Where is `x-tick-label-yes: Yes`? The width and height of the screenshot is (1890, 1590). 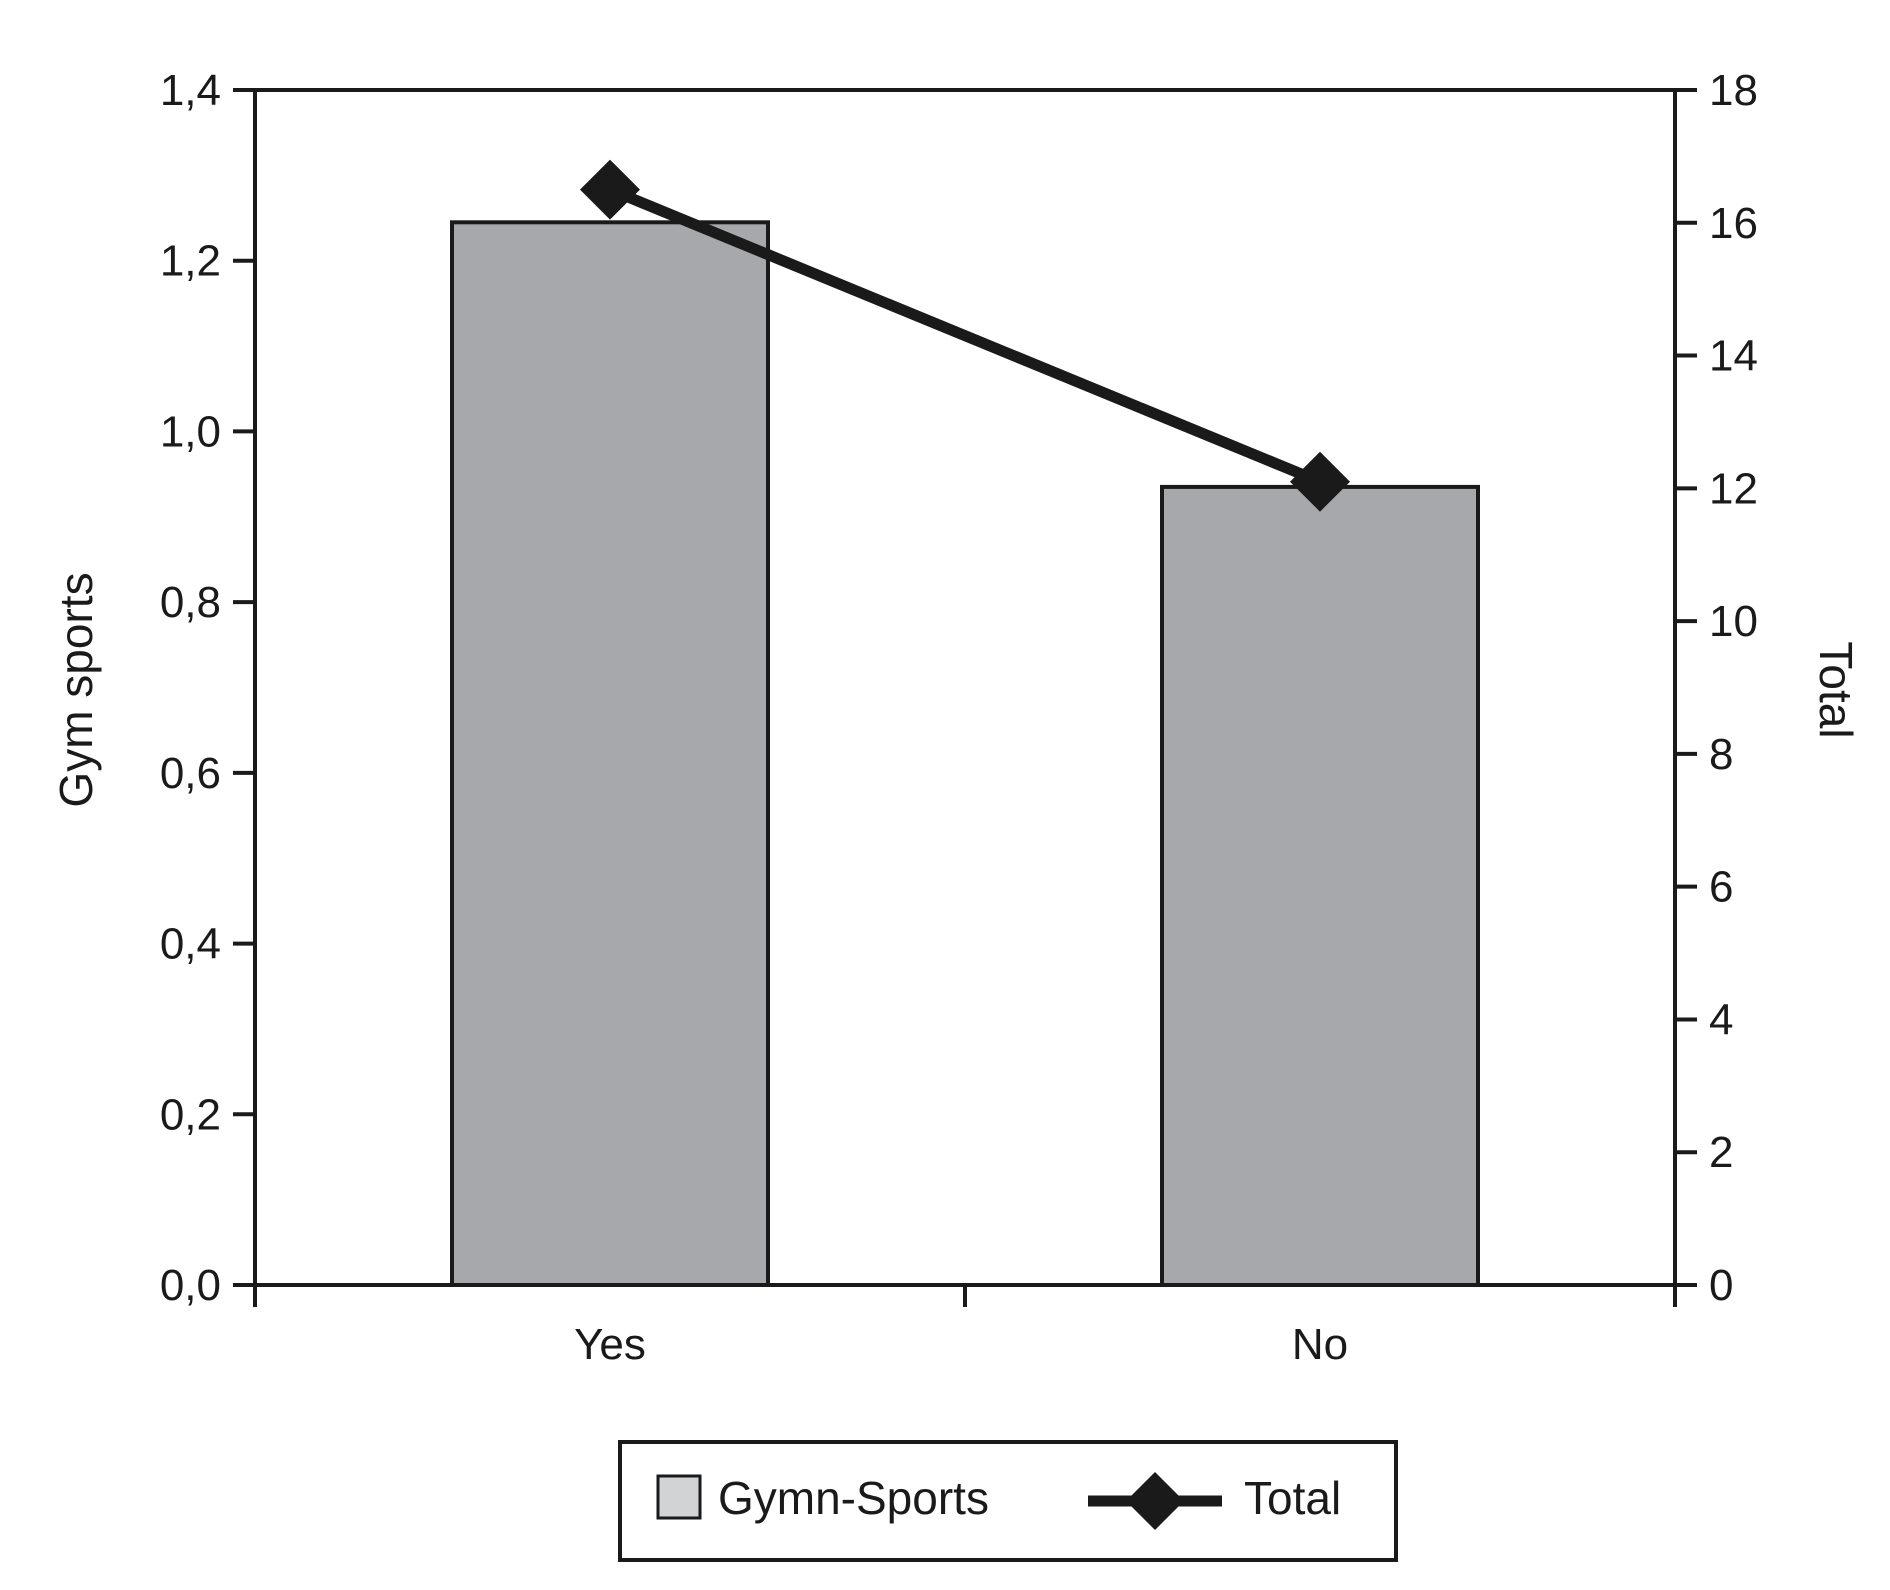 x-tick-label-yes: Yes is located at coordinates (610, 1344).